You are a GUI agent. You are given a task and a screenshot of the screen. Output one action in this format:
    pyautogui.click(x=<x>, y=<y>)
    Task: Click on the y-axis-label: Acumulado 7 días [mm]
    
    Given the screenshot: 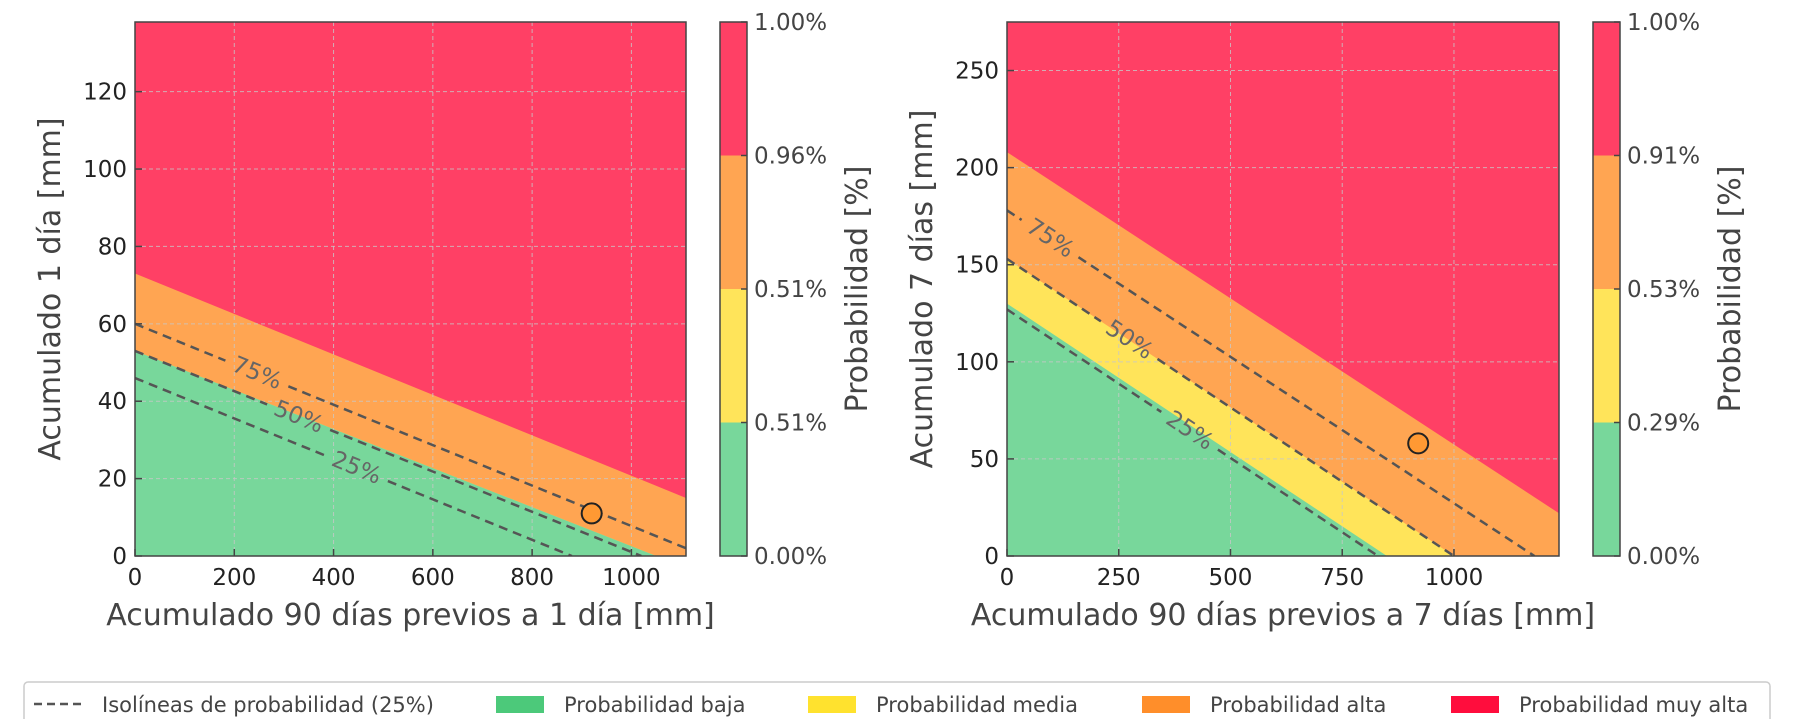 What is the action you would take?
    pyautogui.click(x=922, y=289)
    